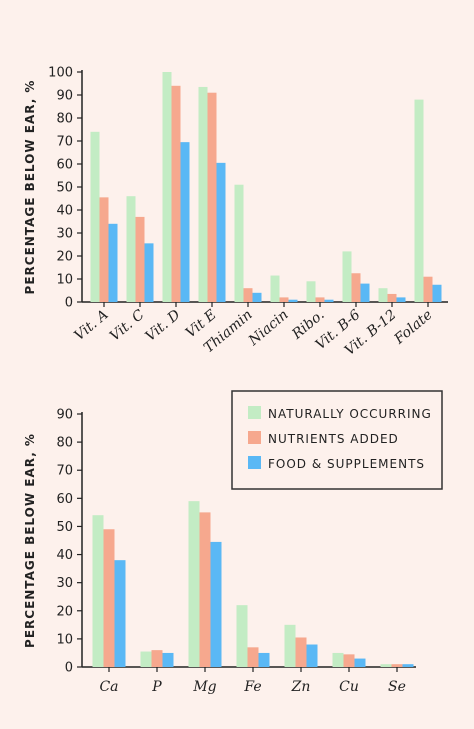 The width and height of the screenshot is (474, 729). What do you see at coordinates (254, 412) in the screenshot?
I see `legend-swatch-naturally-occurring` at bounding box center [254, 412].